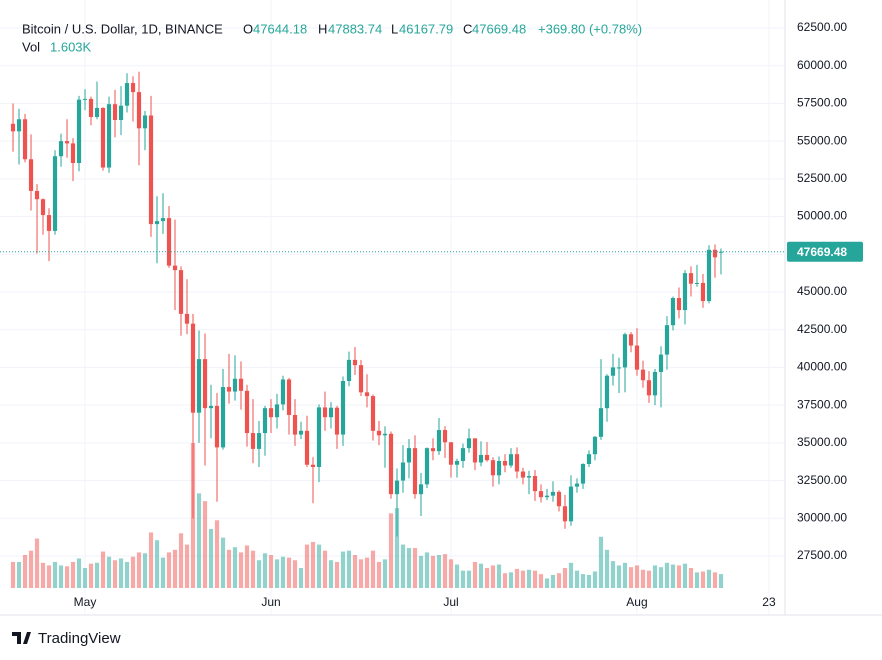 The image size is (882, 660). What do you see at coordinates (822, 27) in the screenshot?
I see `y-tick-label: 62500.00` at bounding box center [822, 27].